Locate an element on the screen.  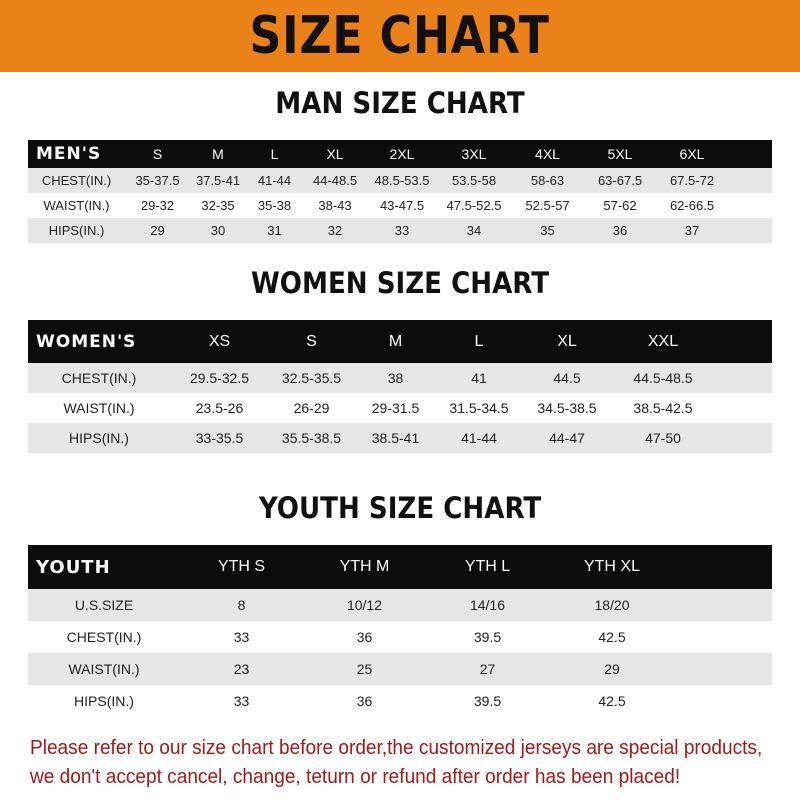
measurement-cell: 37 is located at coordinates (692, 230).